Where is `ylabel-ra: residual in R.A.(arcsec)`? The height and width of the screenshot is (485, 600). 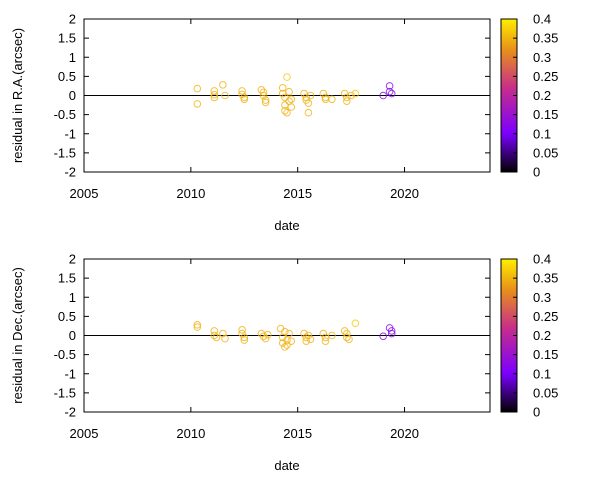
ylabel-ra: residual in R.A.(arcsec) is located at coordinates (17, 95).